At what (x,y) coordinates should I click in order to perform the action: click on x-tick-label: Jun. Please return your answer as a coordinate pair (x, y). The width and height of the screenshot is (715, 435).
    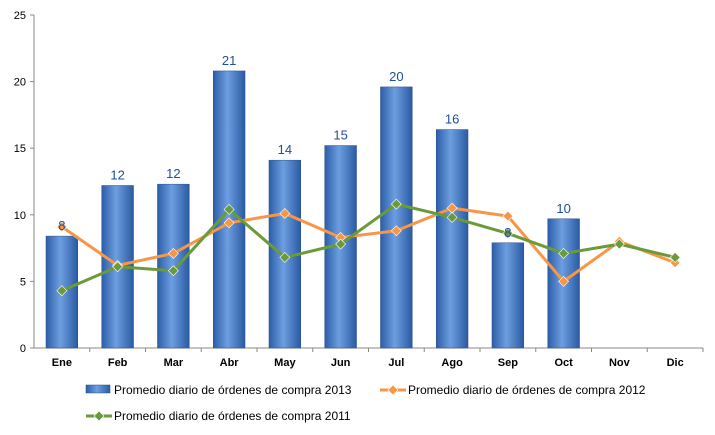
    Looking at the image, I should click on (341, 363).